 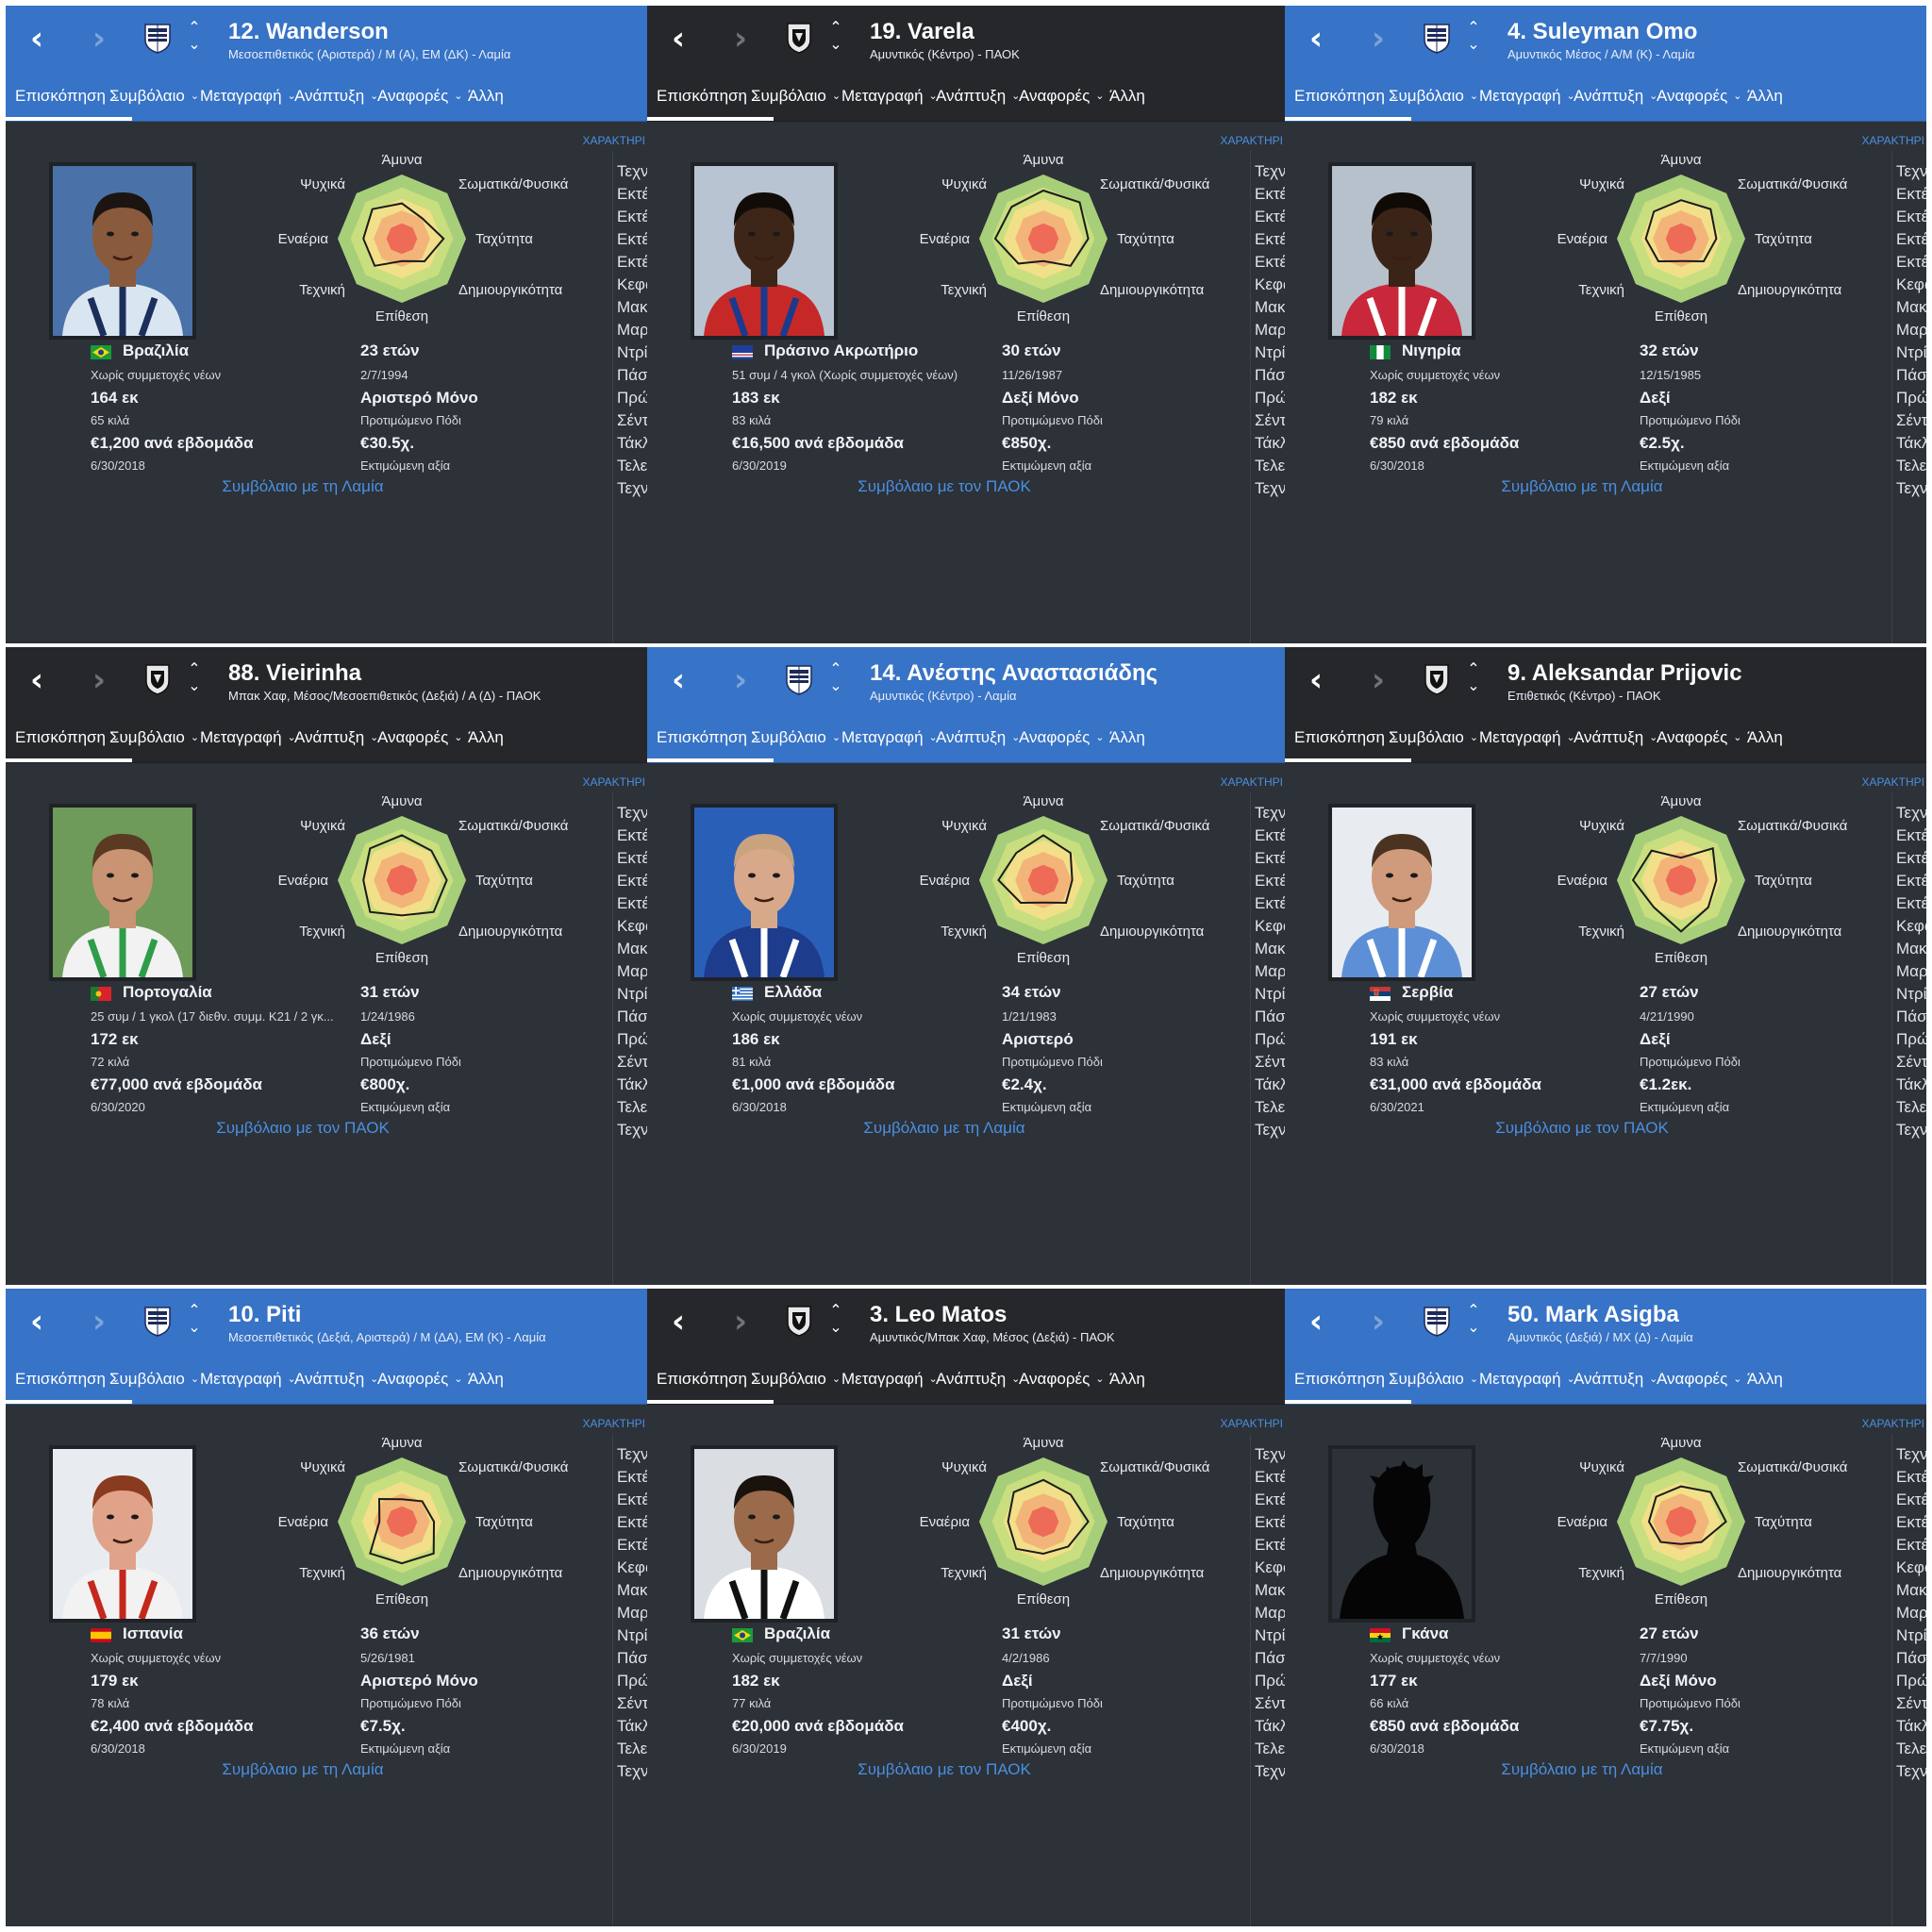 I want to click on nationality: Γκάνα, so click(x=1425, y=1633).